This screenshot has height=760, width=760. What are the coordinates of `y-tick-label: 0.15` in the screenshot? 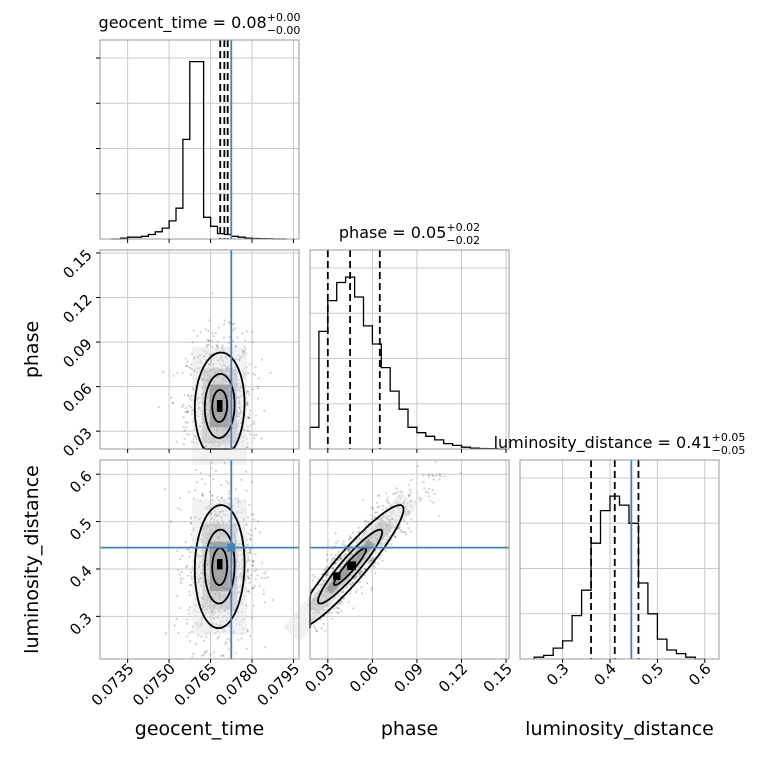 It's located at (77, 264).